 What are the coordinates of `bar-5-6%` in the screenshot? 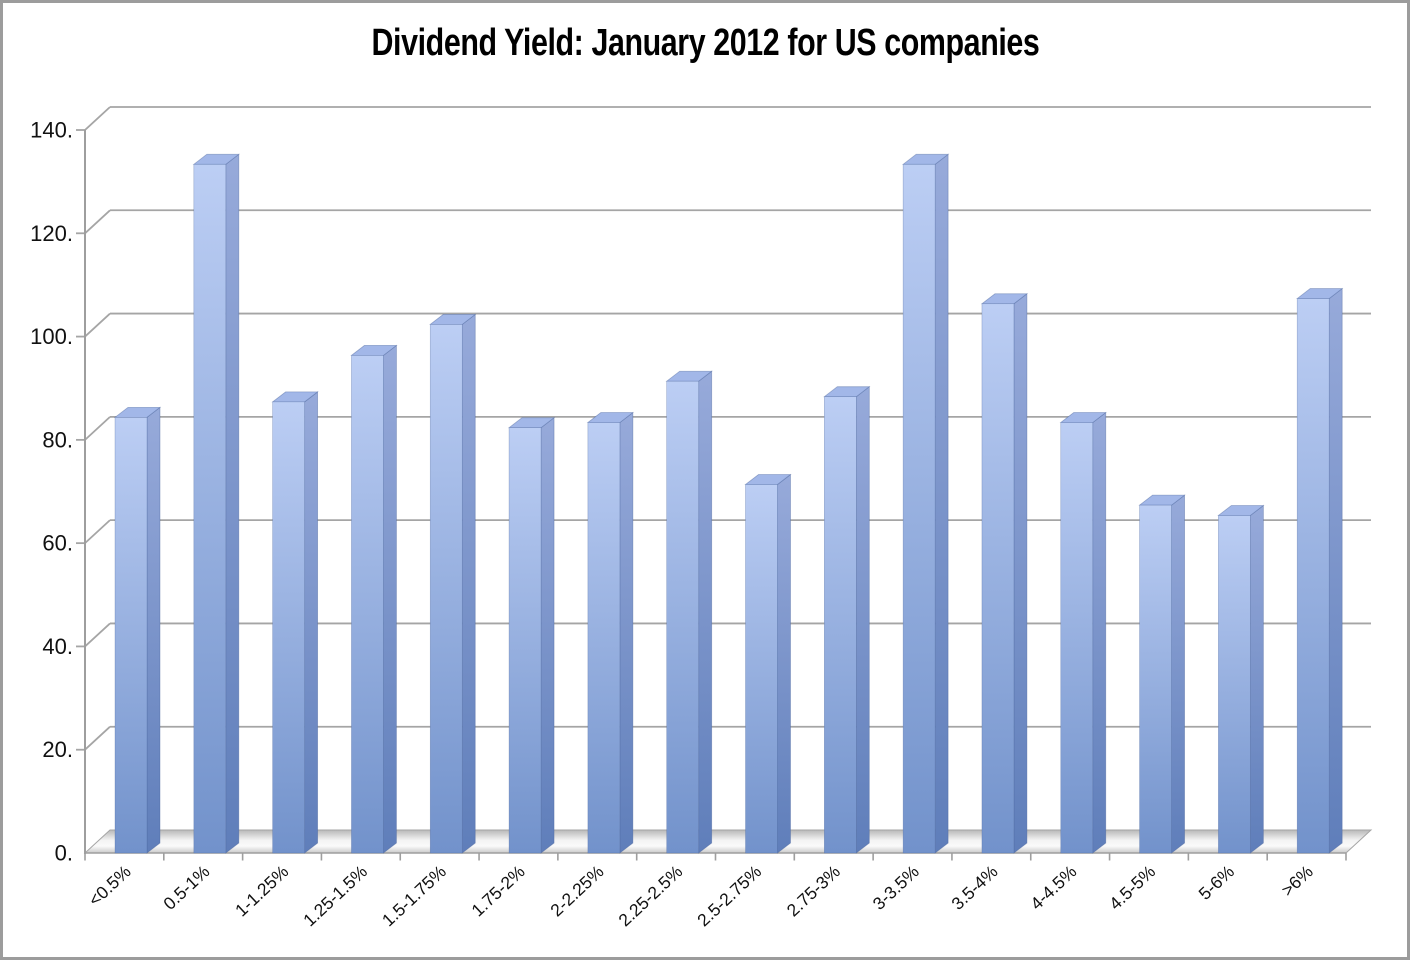 It's located at (1241, 679).